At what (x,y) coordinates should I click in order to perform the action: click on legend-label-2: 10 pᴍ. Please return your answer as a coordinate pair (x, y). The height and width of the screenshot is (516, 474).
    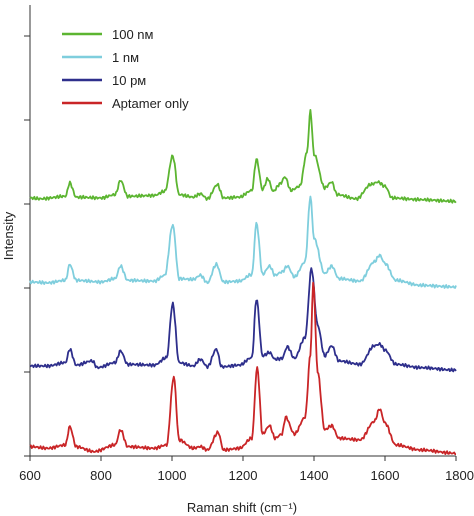
    Looking at the image, I should click on (129, 80).